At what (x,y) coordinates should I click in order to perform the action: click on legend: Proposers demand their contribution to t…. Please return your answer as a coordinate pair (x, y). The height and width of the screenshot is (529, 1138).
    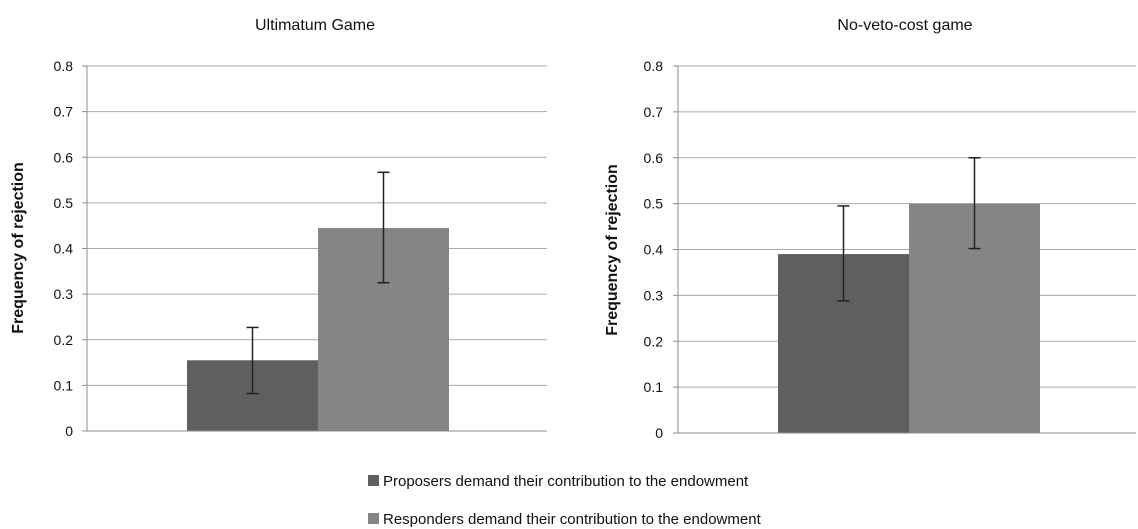
    Looking at the image, I should click on (565, 500).